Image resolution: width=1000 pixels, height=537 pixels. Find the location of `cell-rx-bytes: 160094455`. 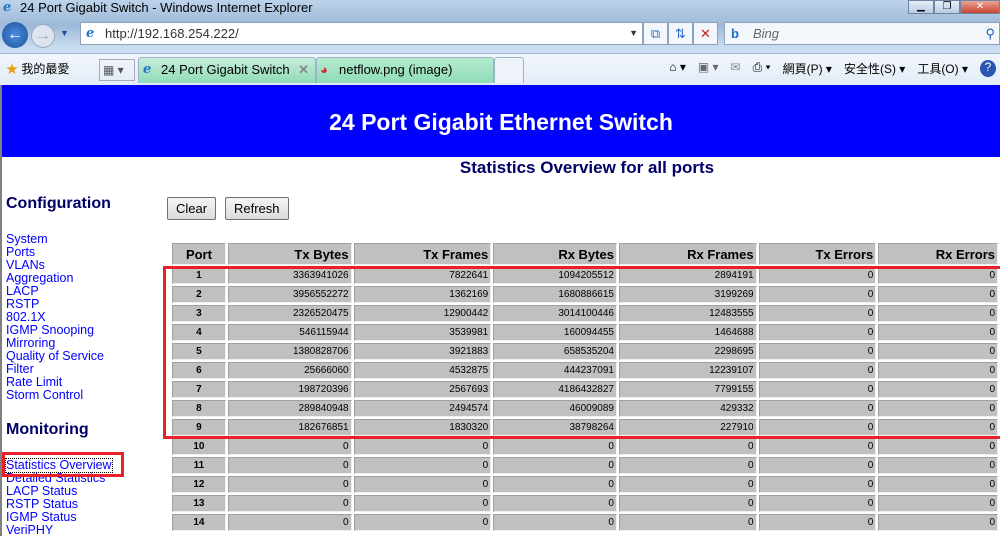

cell-rx-bytes: 160094455 is located at coordinates (555, 332).